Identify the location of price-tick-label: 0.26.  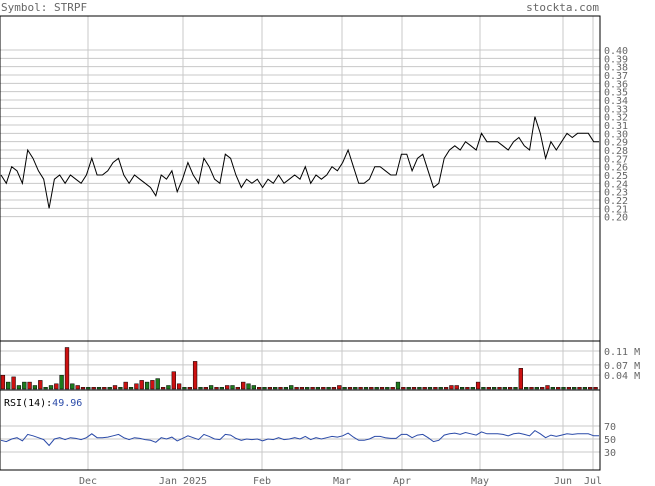
(616, 168).